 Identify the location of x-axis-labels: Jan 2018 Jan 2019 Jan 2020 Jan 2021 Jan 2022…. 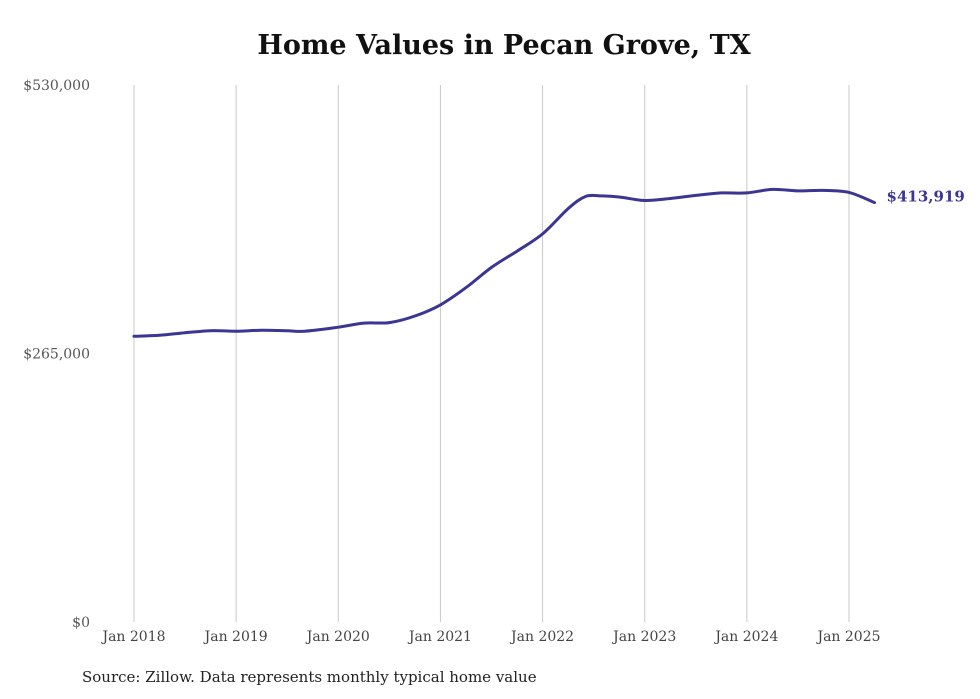
(490, 637).